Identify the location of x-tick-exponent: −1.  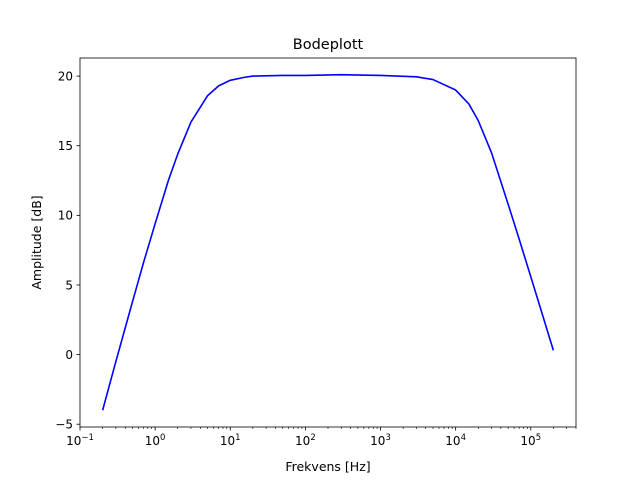
(87, 438).